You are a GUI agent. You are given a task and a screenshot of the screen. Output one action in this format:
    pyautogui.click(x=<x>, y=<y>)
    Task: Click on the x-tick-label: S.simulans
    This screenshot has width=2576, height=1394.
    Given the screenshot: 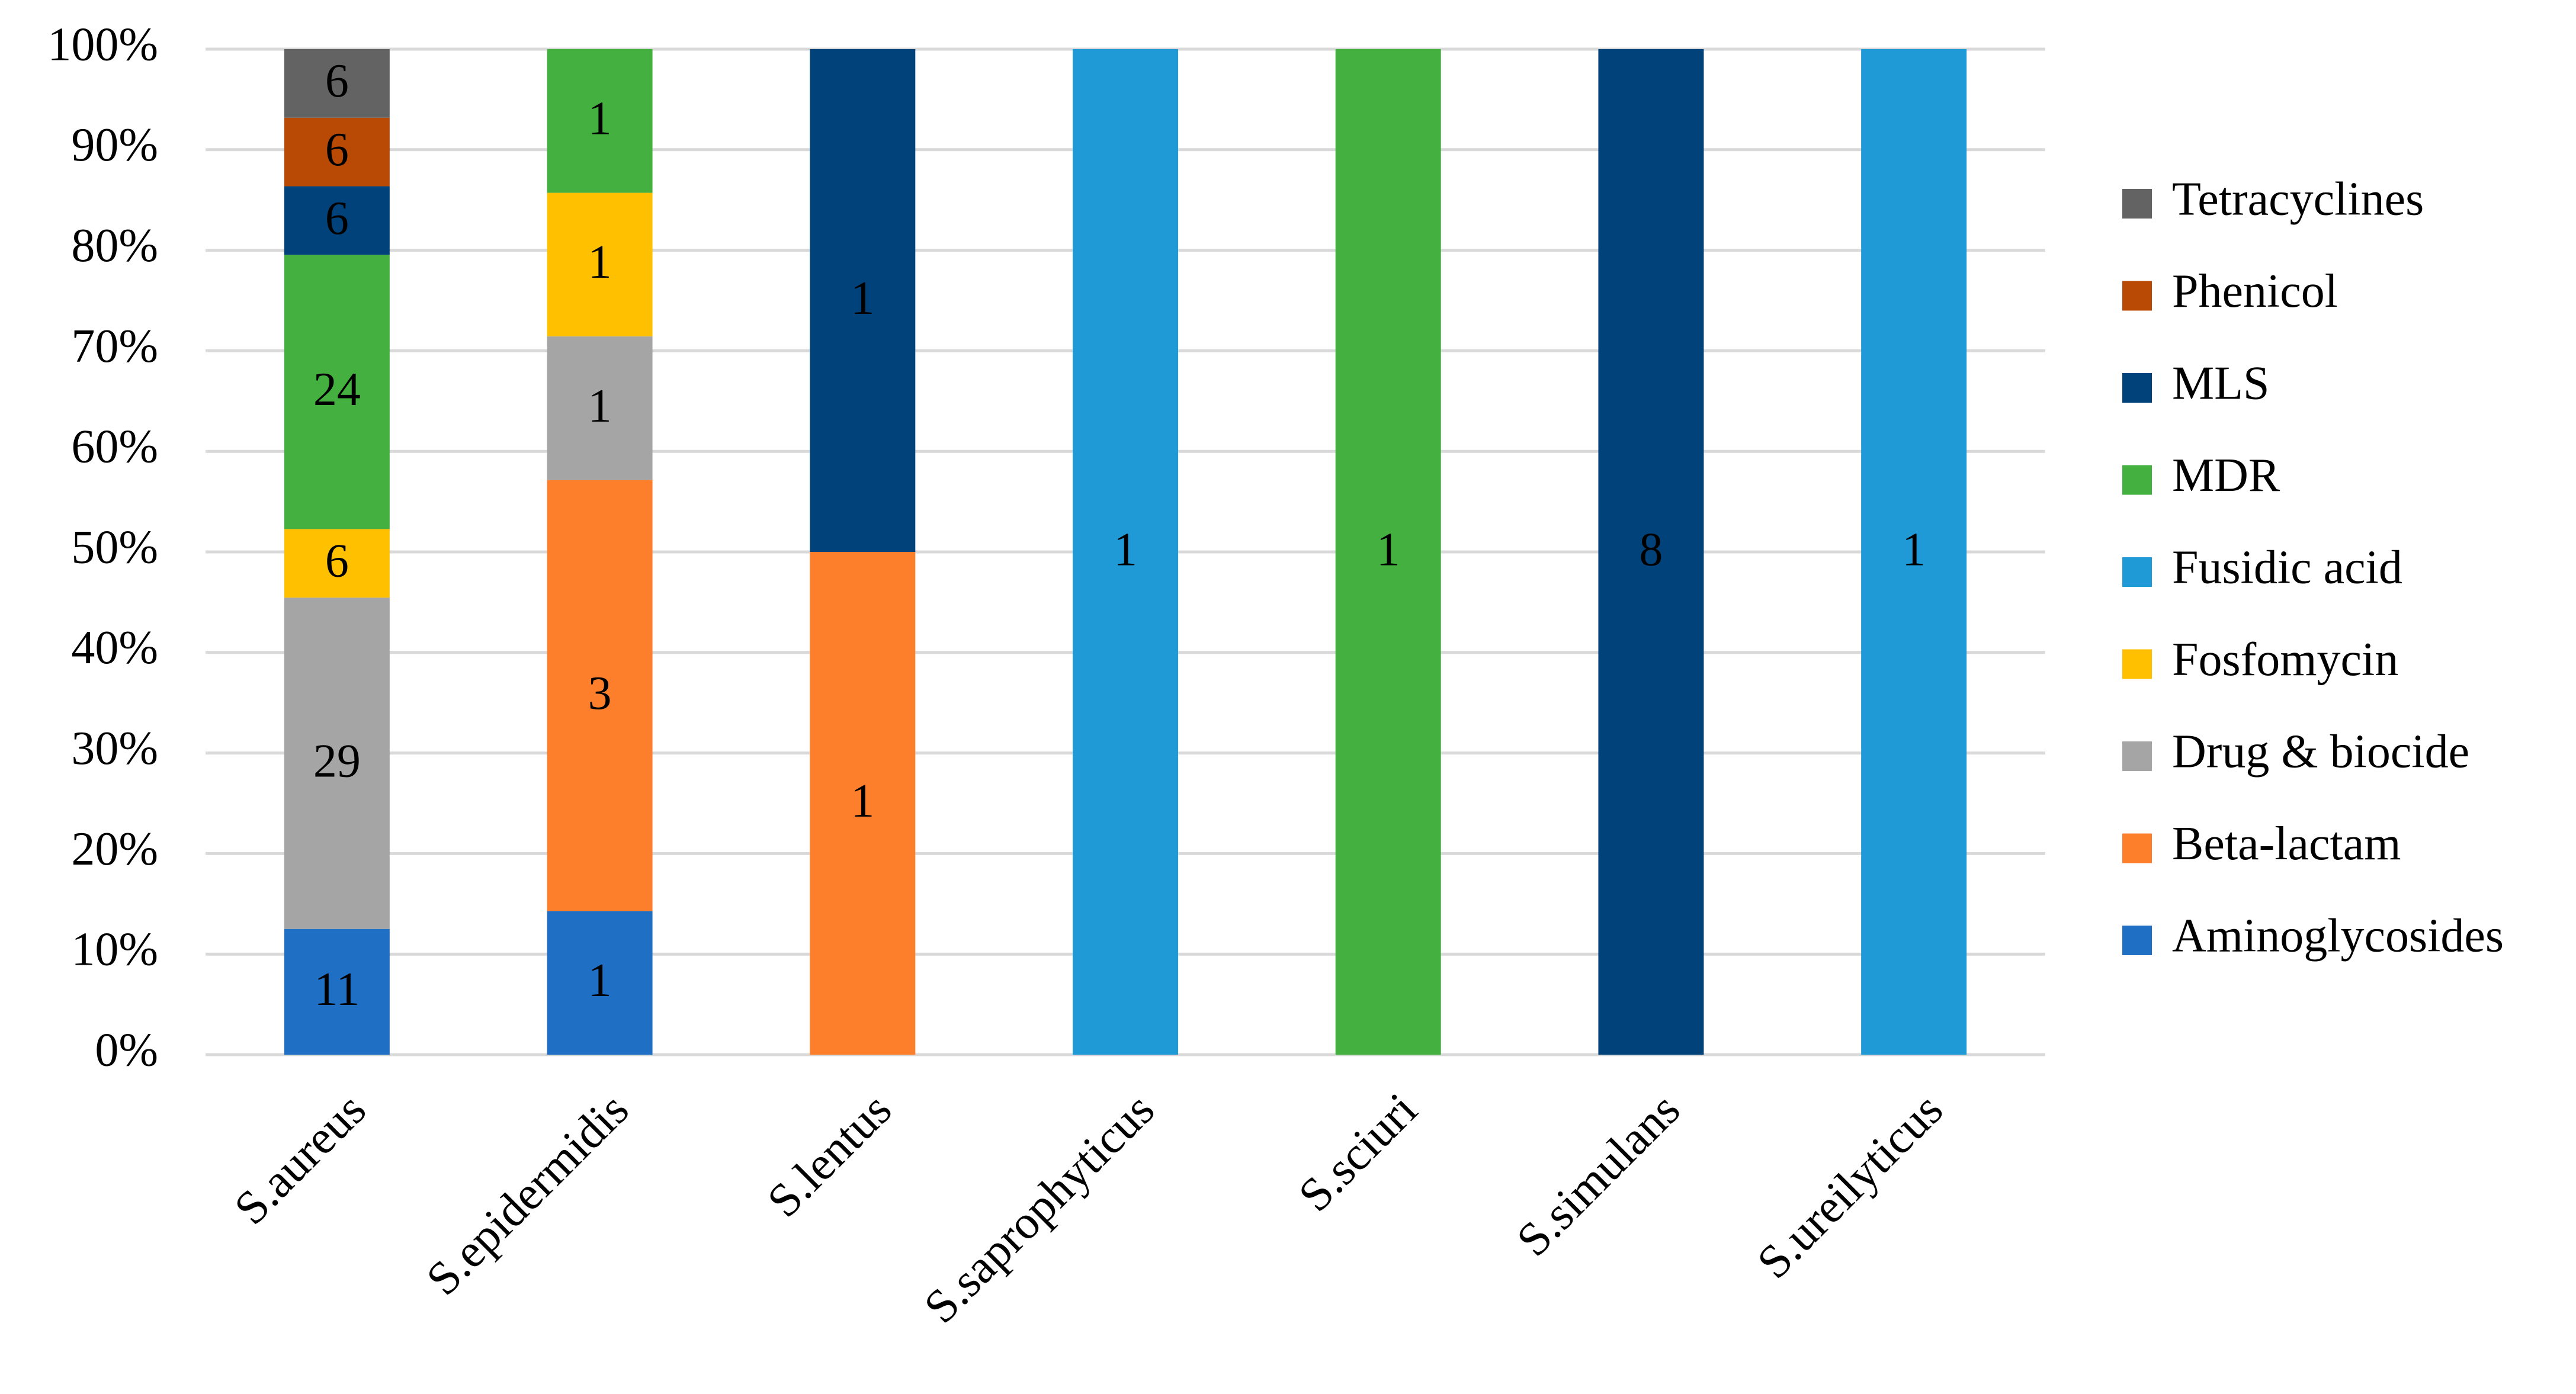 What is the action you would take?
    pyautogui.click(x=1599, y=1174)
    